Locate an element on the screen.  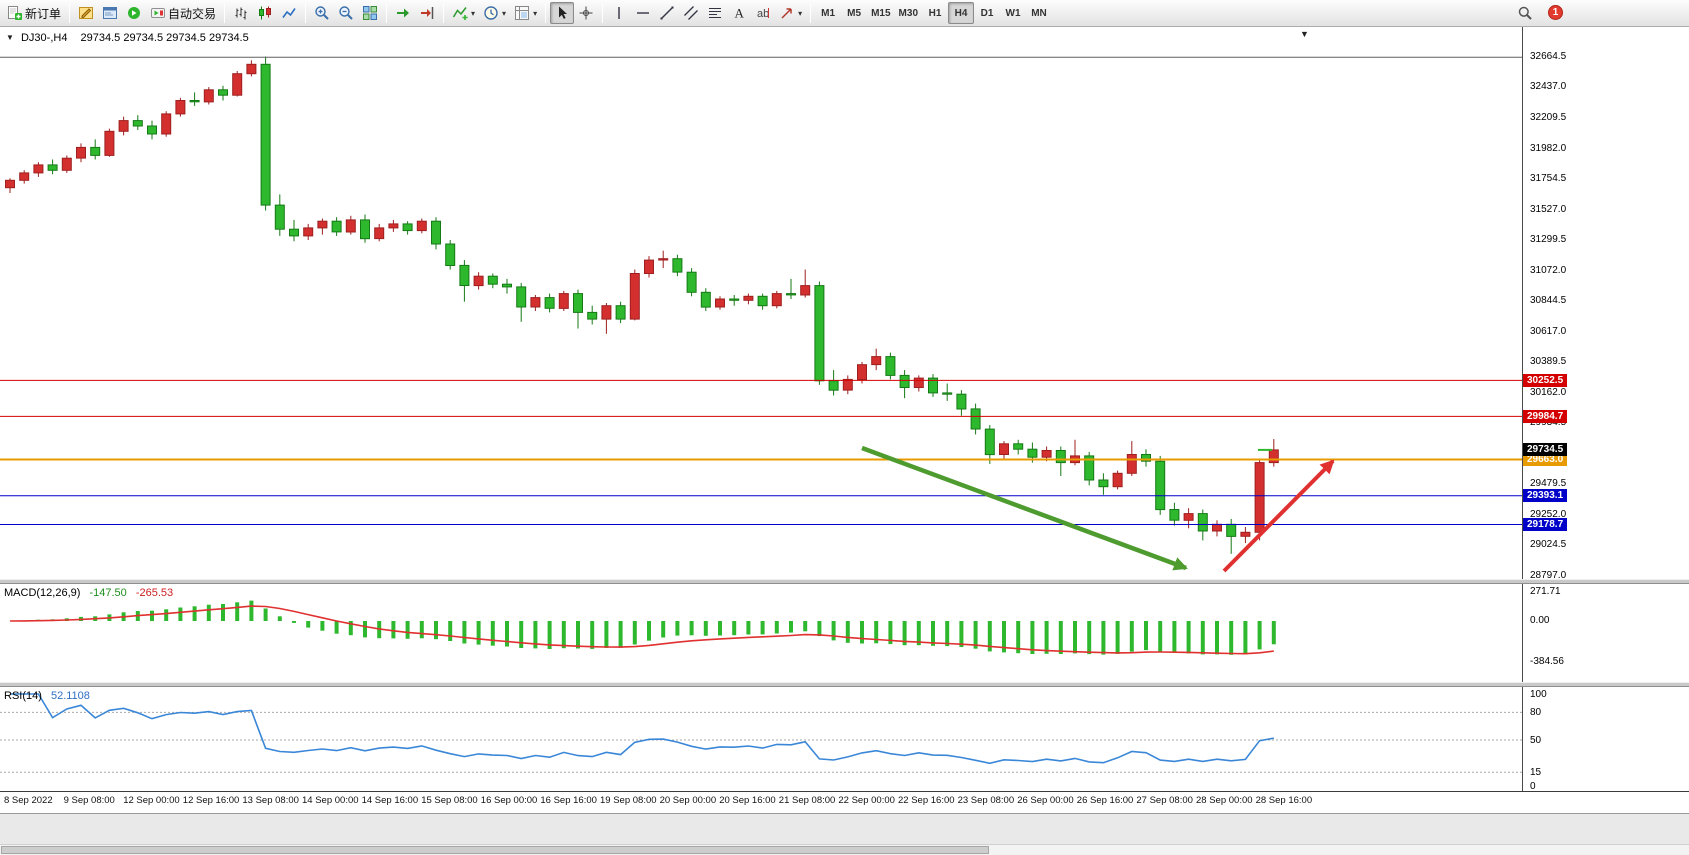
symbol-period-label: DJ30-,H4 is located at coordinates (44, 38).